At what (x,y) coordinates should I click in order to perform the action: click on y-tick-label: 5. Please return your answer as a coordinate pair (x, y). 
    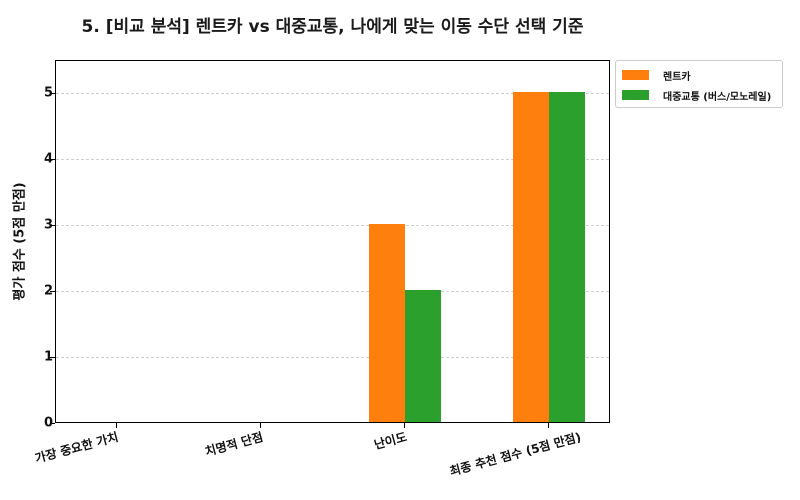
    Looking at the image, I should click on (48, 93).